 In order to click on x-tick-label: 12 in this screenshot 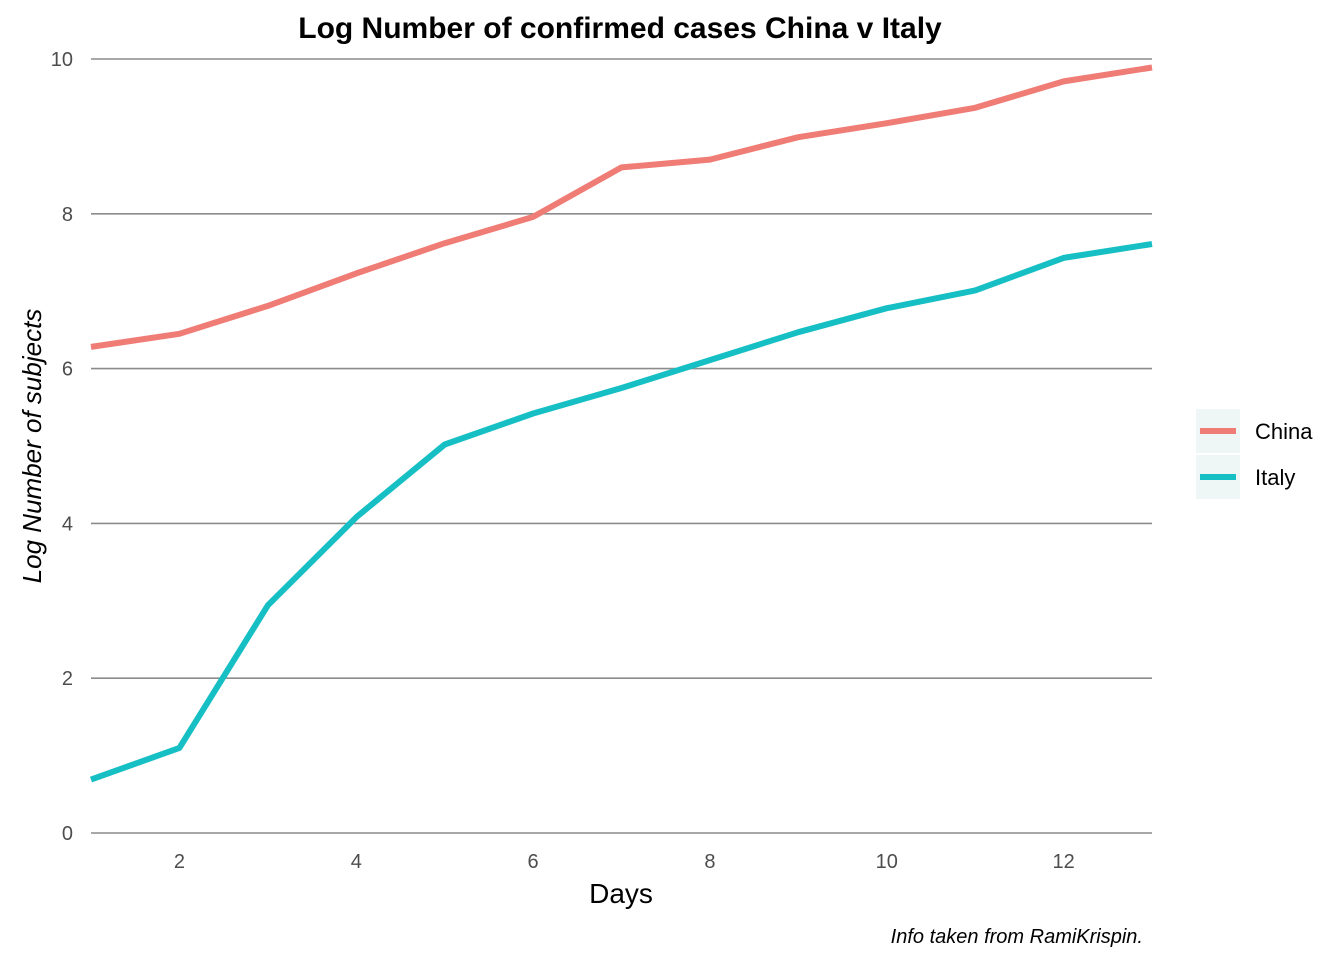, I will do `click(1063, 862)`.